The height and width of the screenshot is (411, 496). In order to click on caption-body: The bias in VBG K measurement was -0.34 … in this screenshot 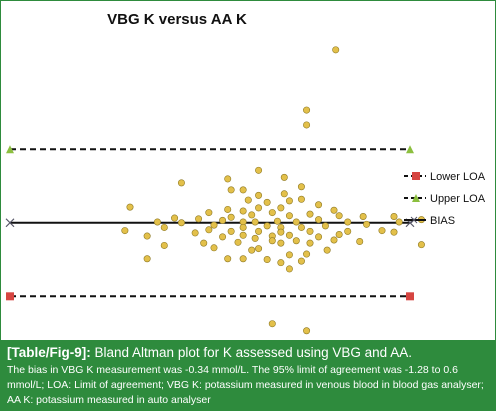, I will do `click(245, 385)`.